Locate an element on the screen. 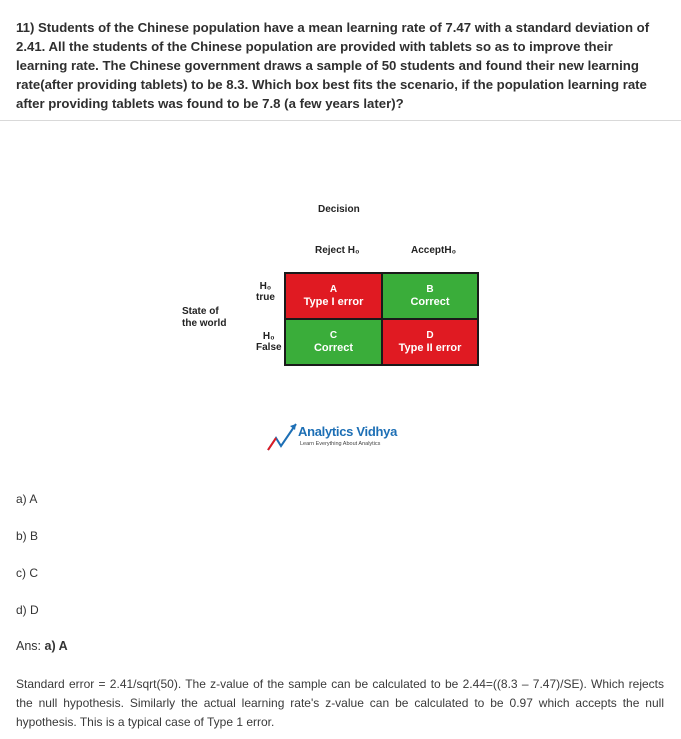 The image size is (681, 739). cell-d-letter: D is located at coordinates (430, 335).